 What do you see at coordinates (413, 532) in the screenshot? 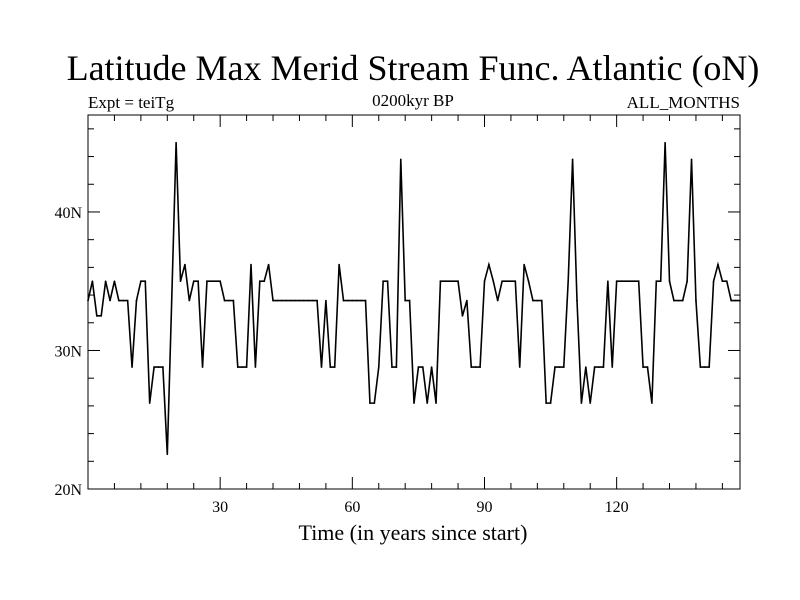
I see `x-axis-label: Time (in years since start)` at bounding box center [413, 532].